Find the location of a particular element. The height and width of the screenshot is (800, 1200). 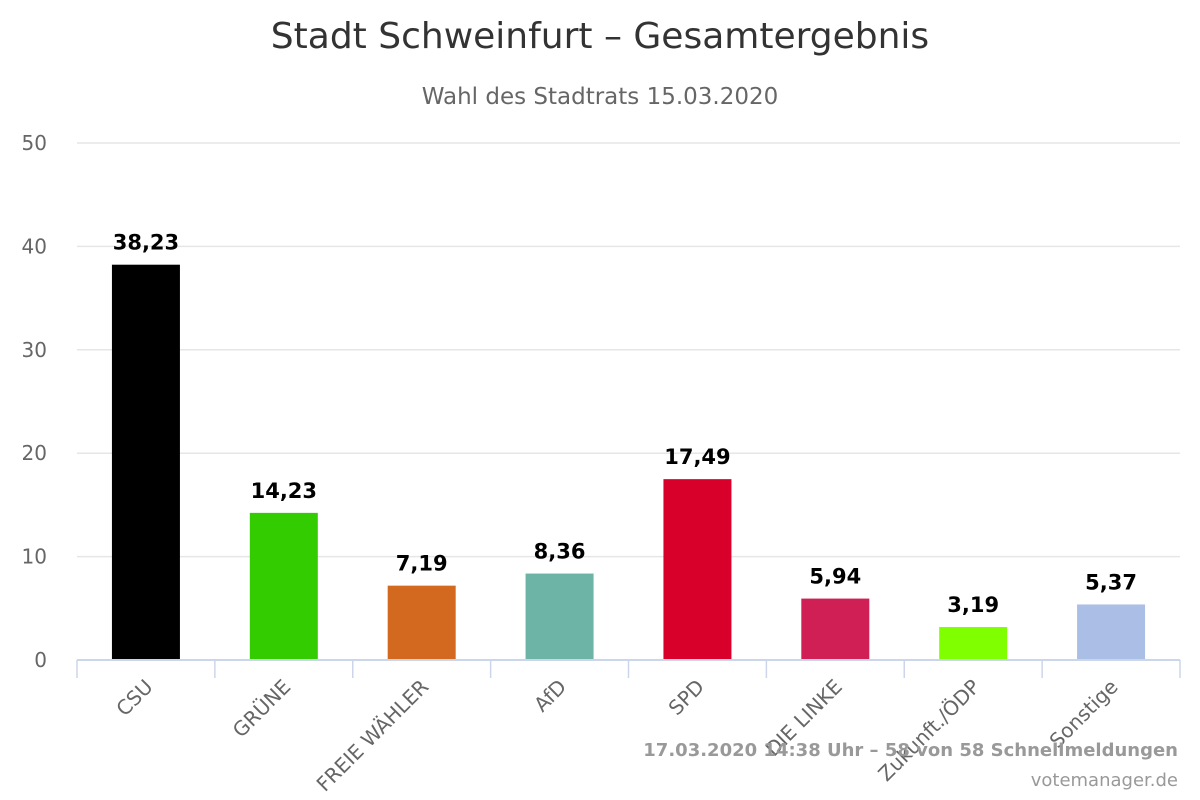

data-label: 5,94 is located at coordinates (835, 577).